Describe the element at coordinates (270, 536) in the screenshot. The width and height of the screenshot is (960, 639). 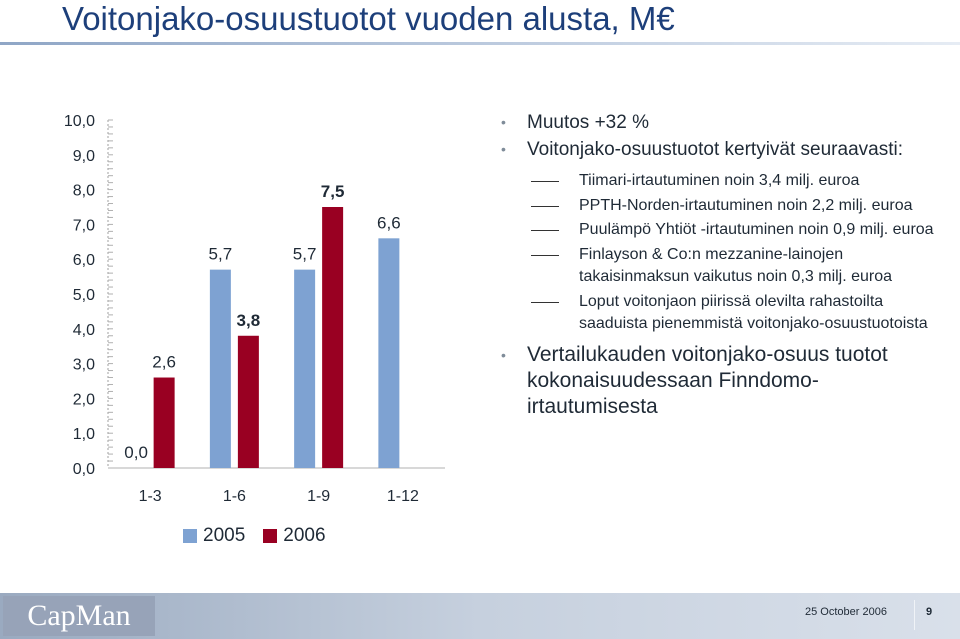
I see `legend-swatch-2006` at that location.